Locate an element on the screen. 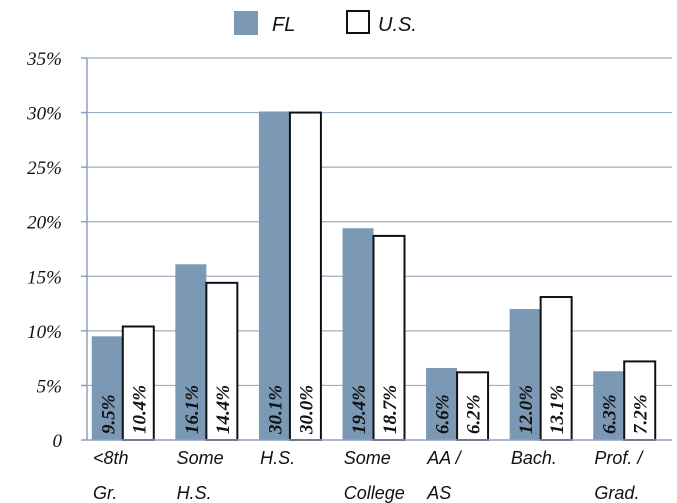  data-label: 10.4% is located at coordinates (139, 409).